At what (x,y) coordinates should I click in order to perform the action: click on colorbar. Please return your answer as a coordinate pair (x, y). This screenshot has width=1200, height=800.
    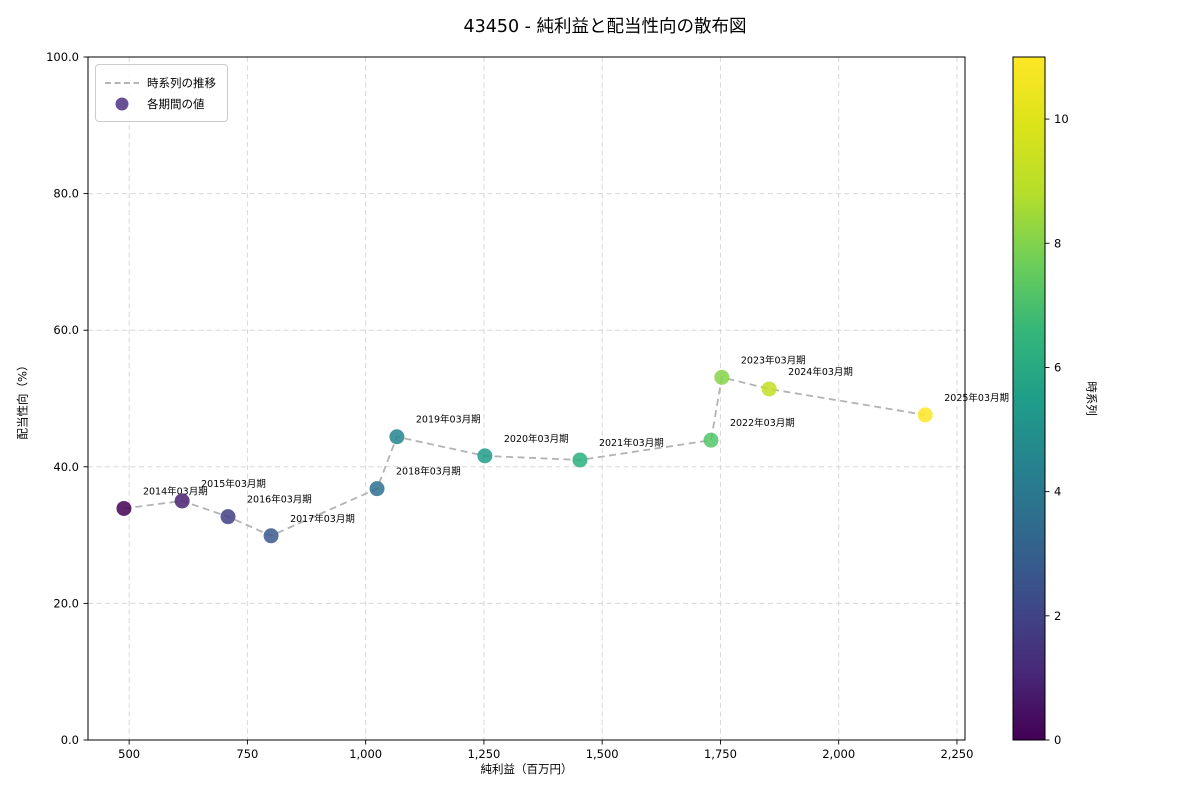
    Looking at the image, I should click on (1029, 398).